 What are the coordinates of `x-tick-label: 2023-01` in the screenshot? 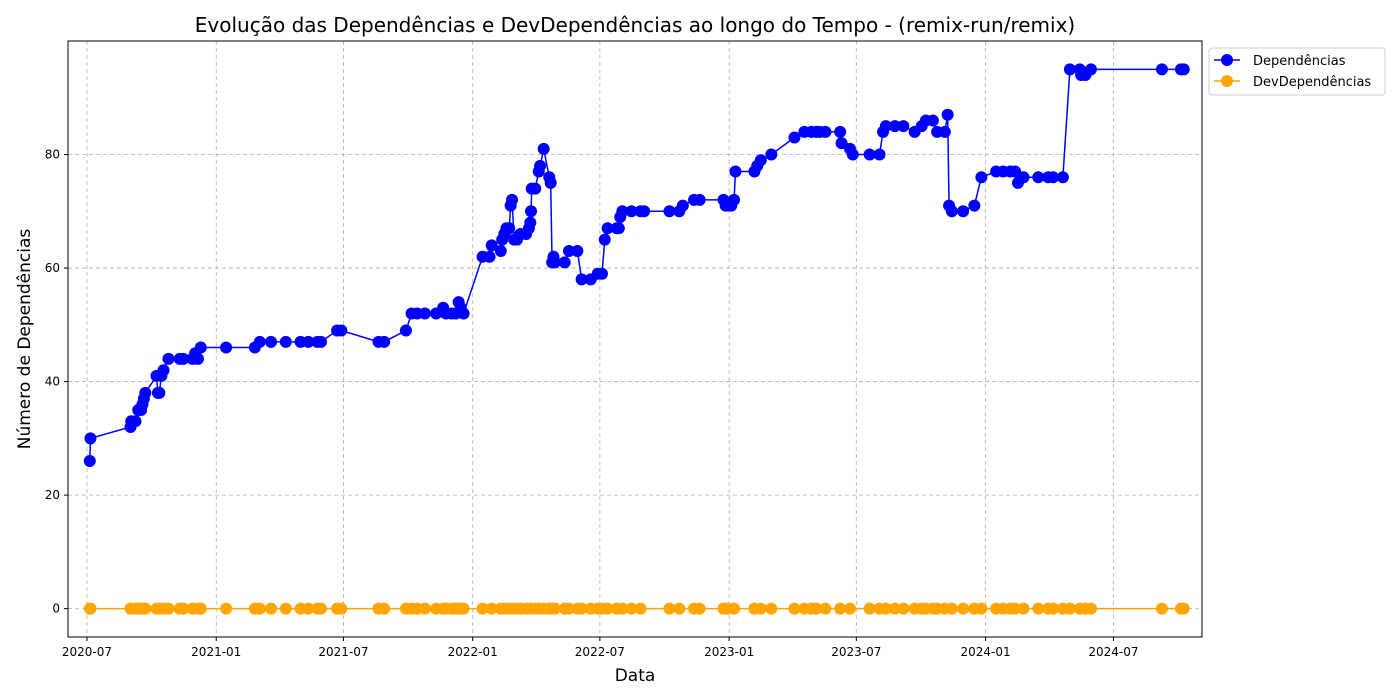 It's located at (729, 652).